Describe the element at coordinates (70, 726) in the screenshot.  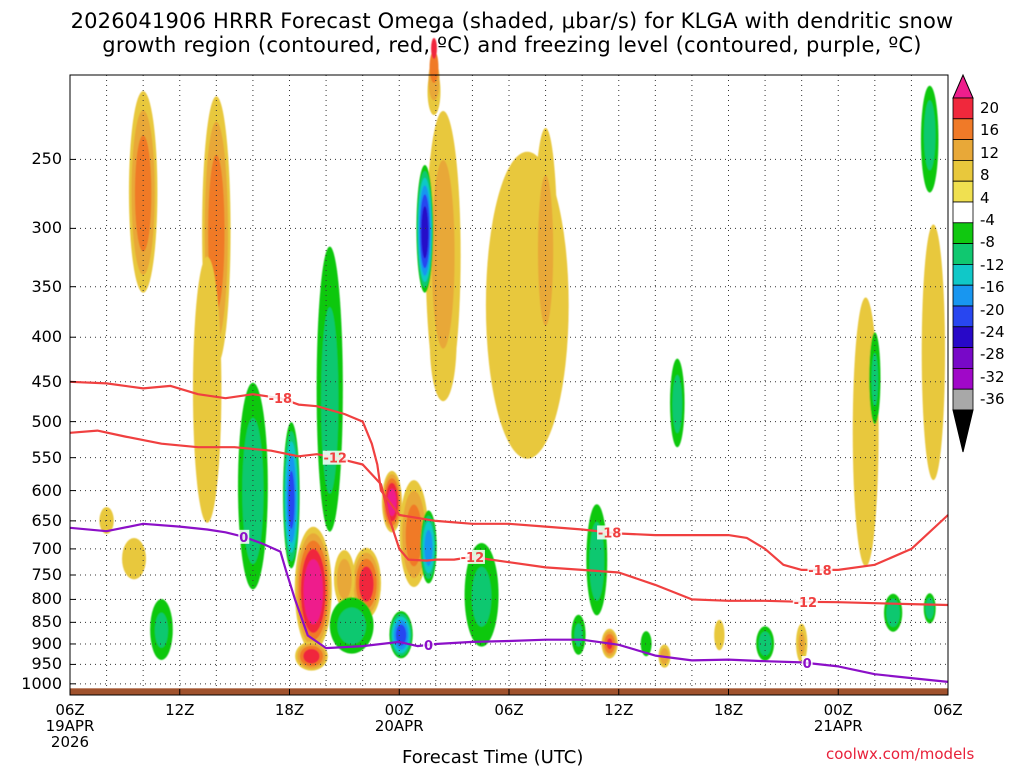
I see `x-tick-label: 19APR` at that location.